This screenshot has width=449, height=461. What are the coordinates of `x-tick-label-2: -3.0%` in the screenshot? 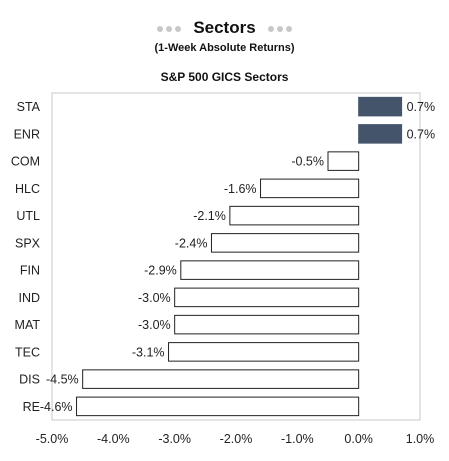 It's located at (174, 439).